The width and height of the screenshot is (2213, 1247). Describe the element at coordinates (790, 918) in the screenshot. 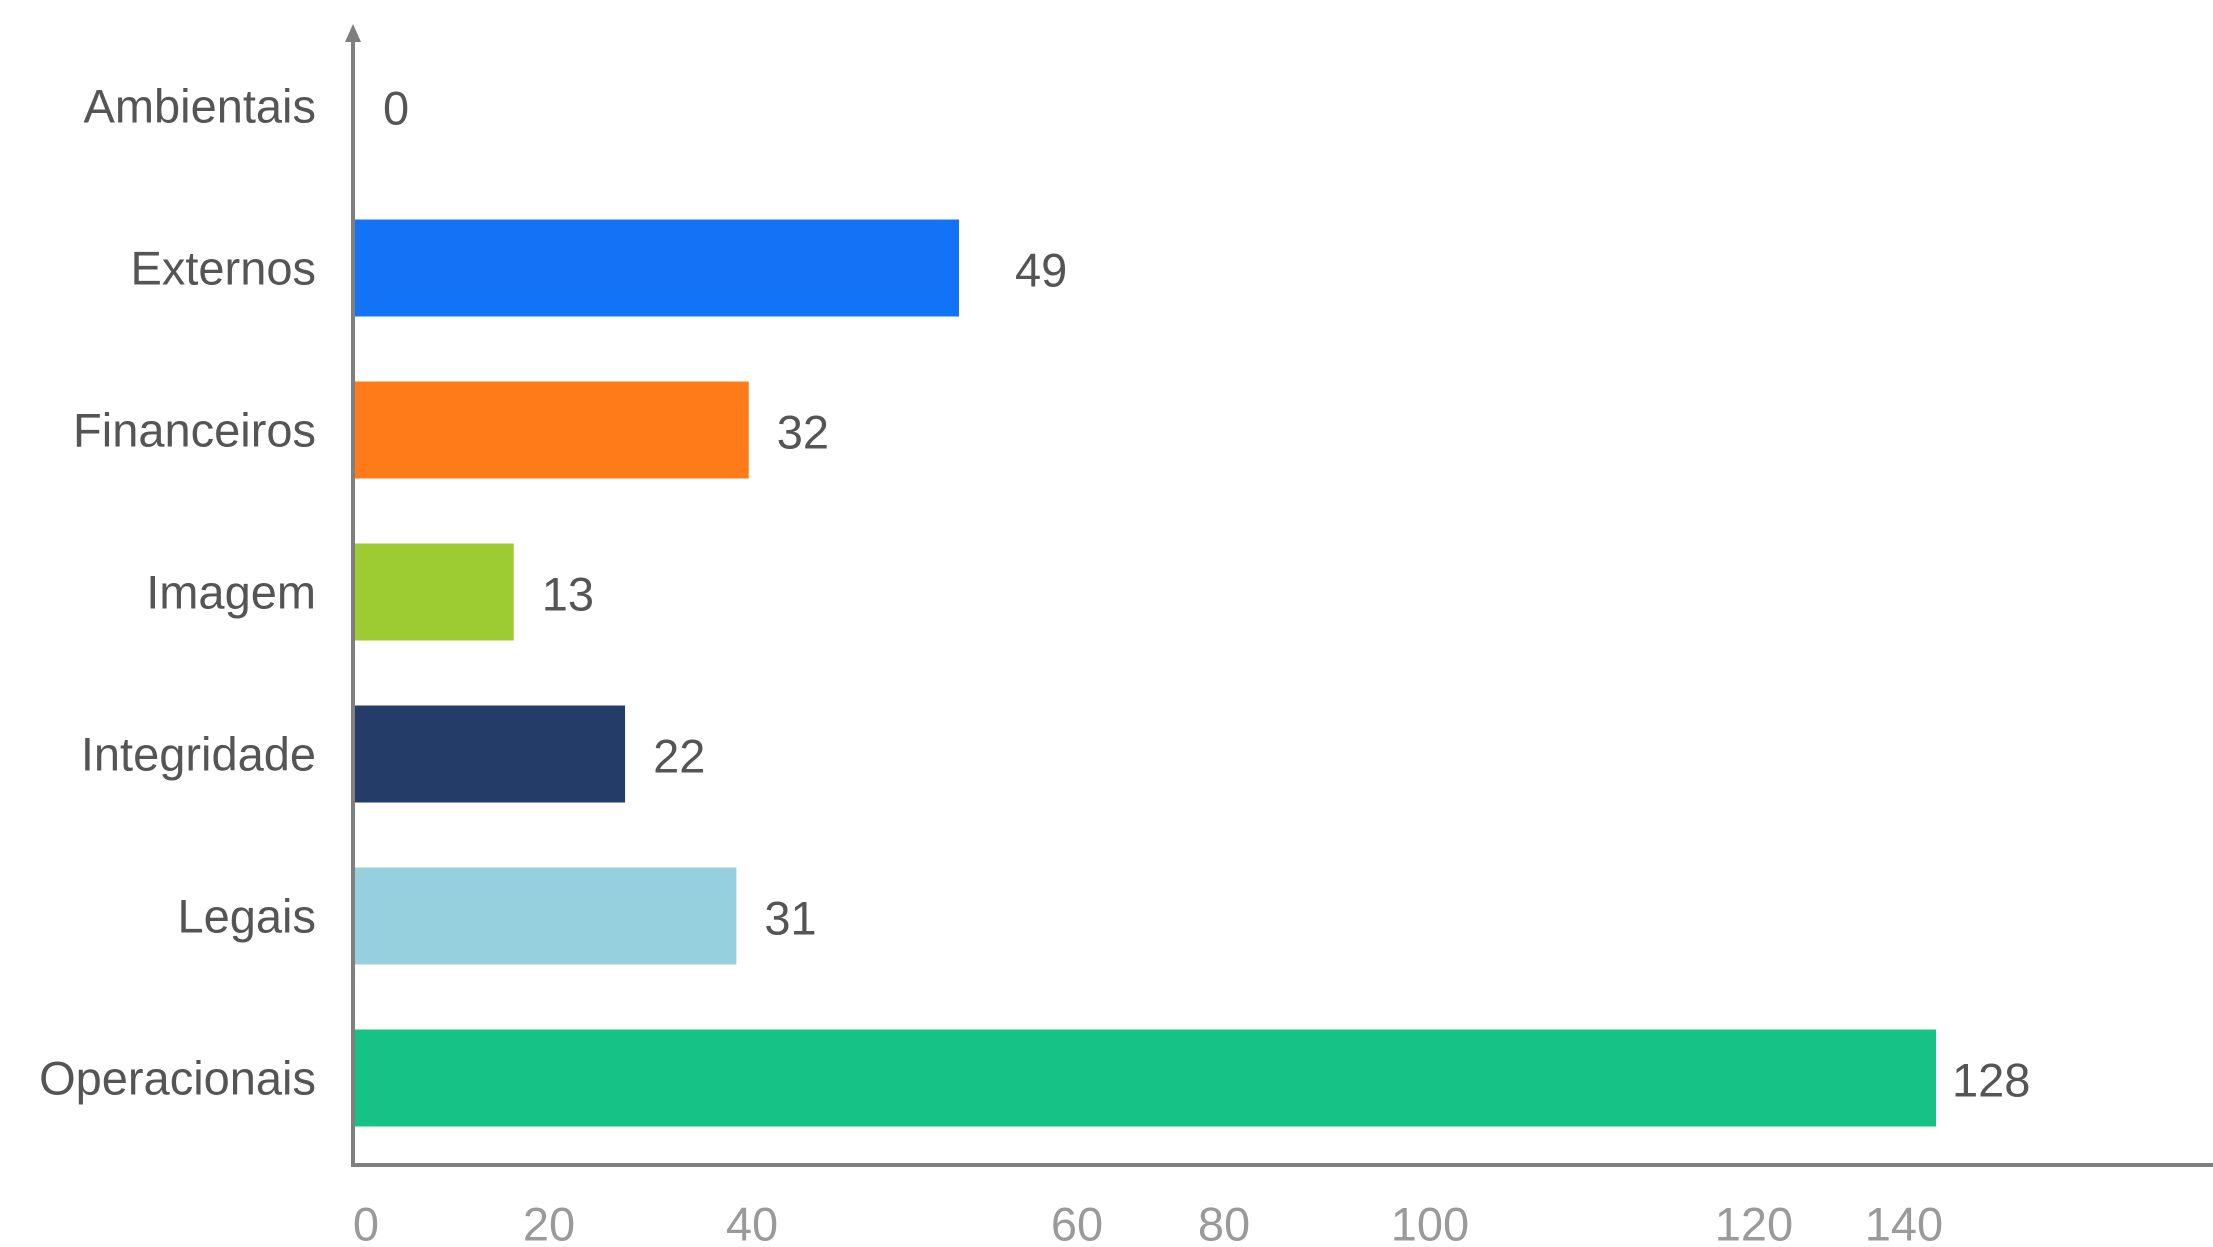

I see `value-label-legais: 31` at that location.